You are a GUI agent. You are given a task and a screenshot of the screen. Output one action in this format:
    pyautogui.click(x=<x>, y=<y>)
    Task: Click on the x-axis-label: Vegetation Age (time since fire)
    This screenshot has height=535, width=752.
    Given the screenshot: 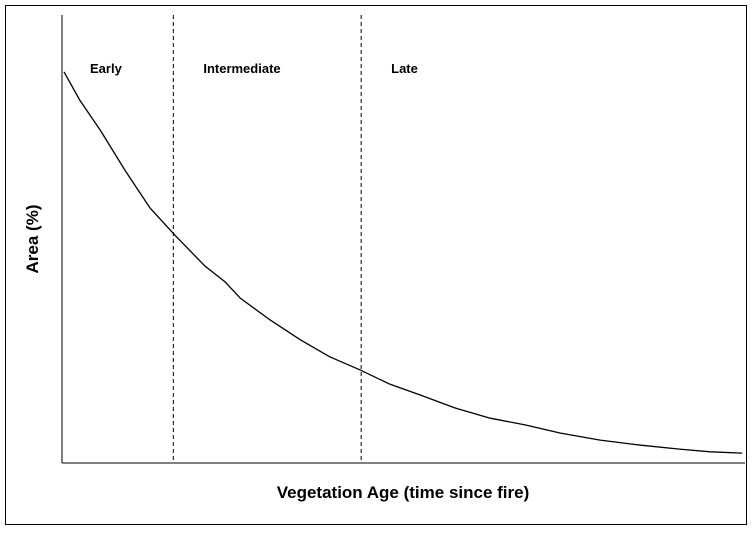 What is the action you would take?
    pyautogui.click(x=403, y=492)
    